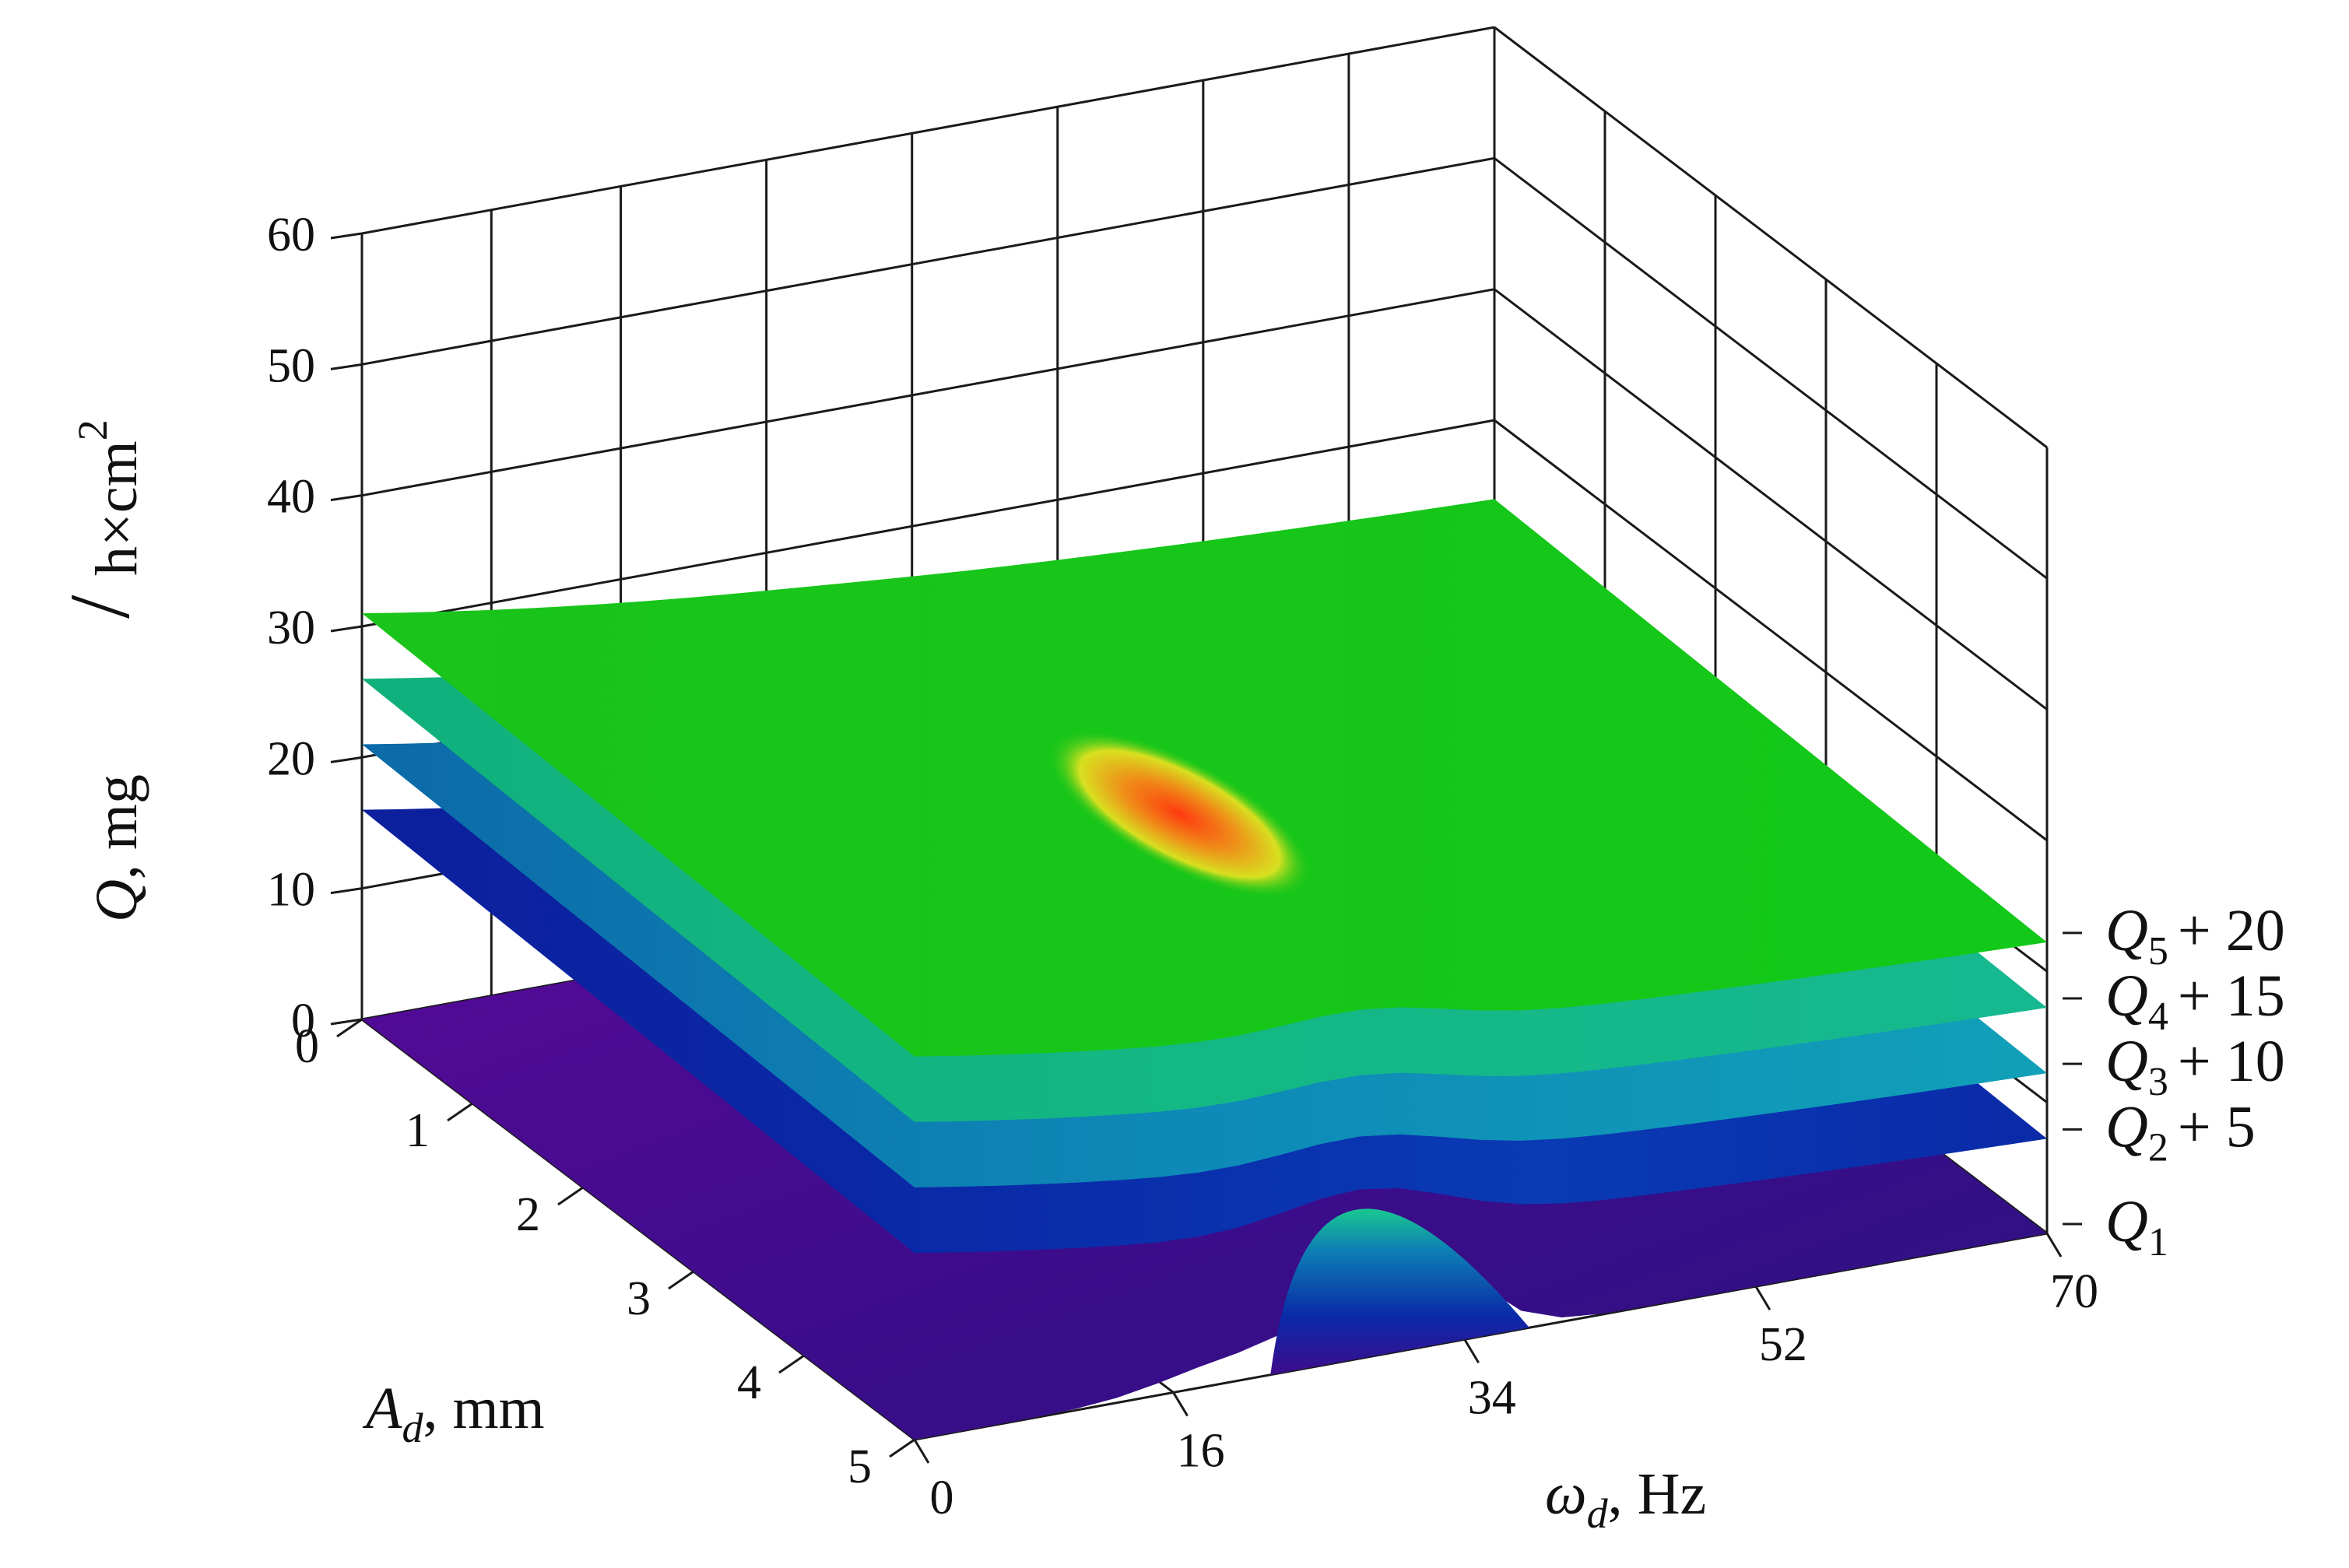  What do you see at coordinates (1400, 1291) in the screenshot?
I see `surface-1-peak` at bounding box center [1400, 1291].